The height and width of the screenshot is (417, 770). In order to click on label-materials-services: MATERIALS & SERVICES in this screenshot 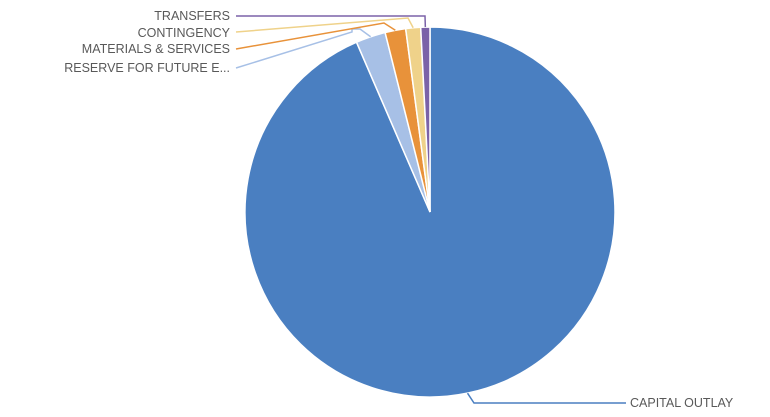, I will do `click(156, 49)`.